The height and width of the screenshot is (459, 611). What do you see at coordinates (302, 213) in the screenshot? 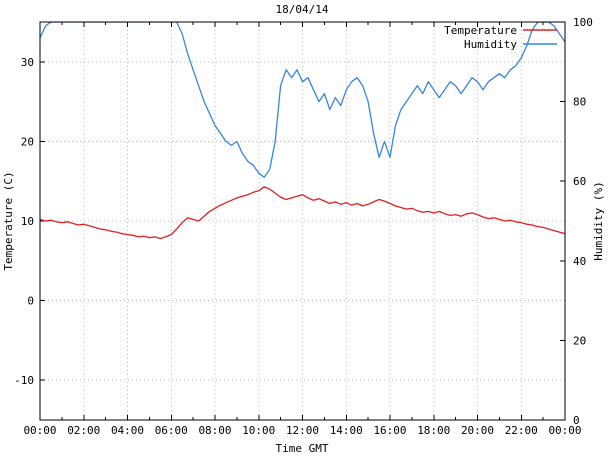
I see `temperature-series-line` at bounding box center [302, 213].